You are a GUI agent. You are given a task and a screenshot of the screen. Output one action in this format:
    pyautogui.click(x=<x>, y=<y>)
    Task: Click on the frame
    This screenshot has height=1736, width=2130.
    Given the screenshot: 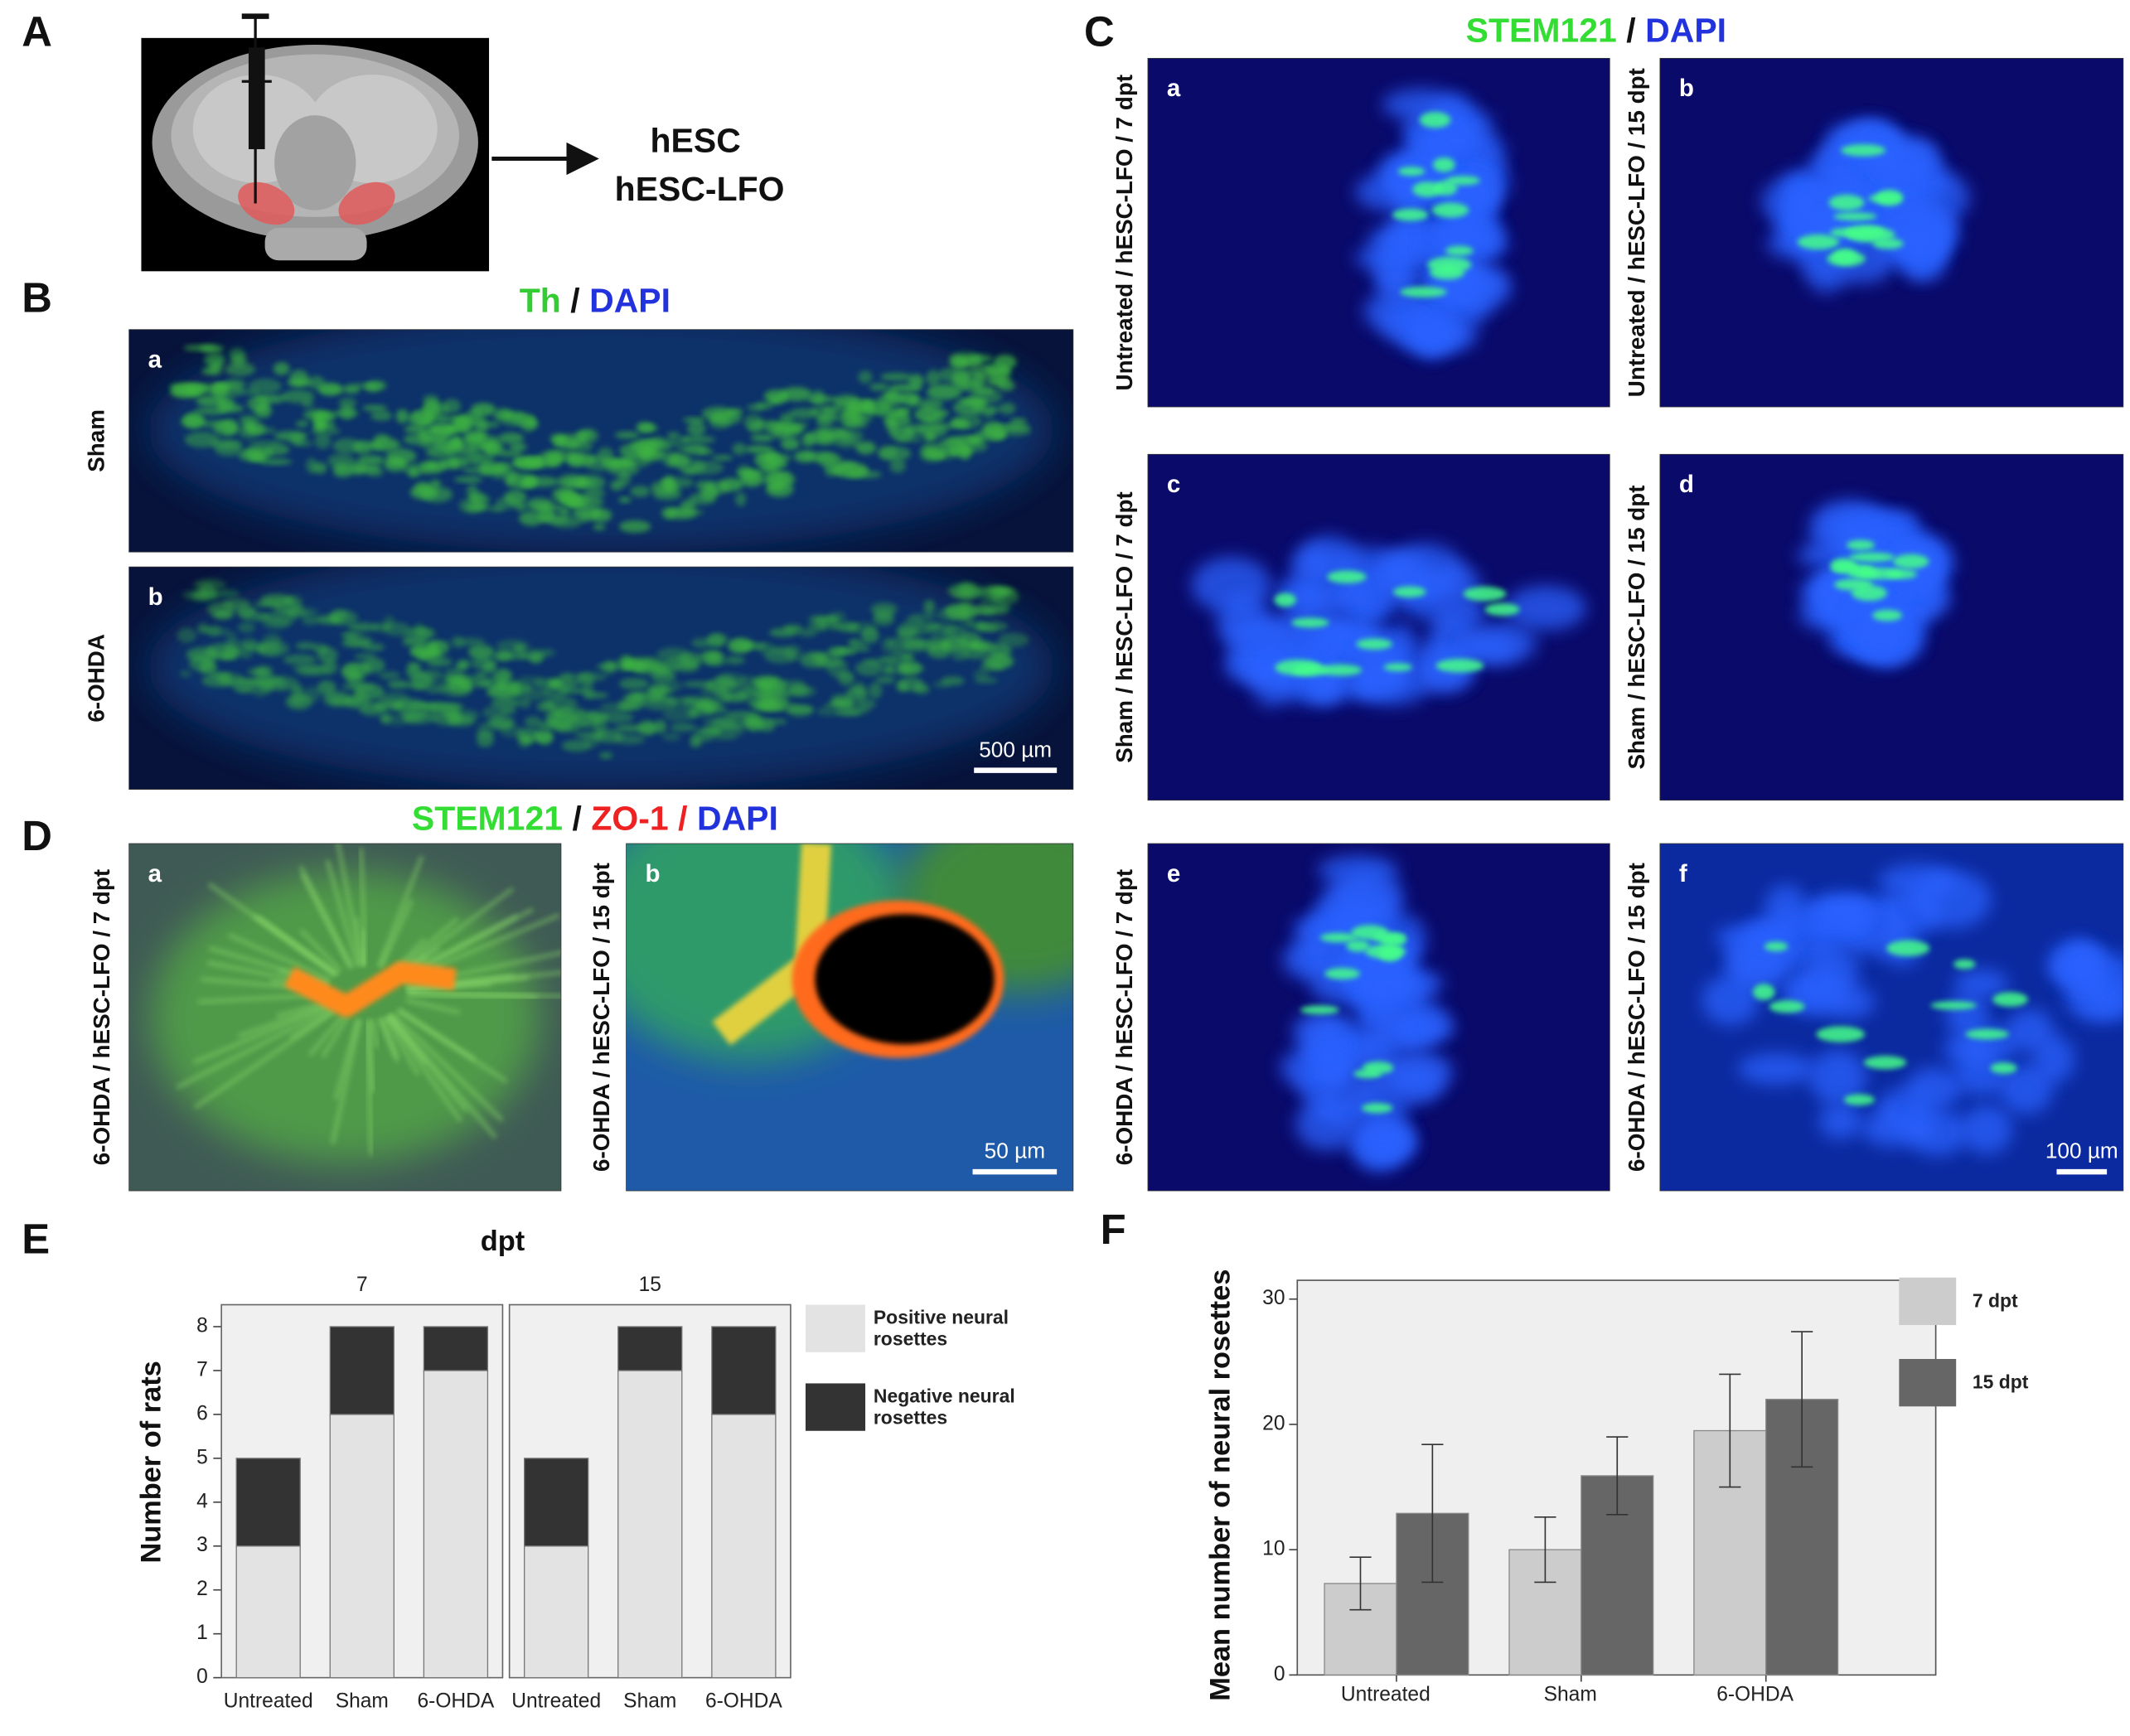 What is the action you would take?
    pyautogui.click(x=1892, y=1017)
    